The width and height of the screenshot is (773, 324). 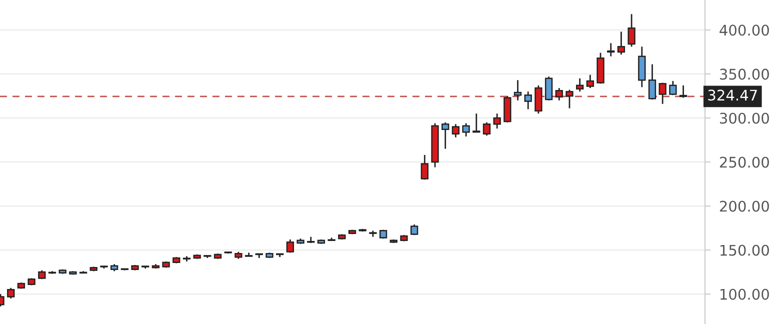 What do you see at coordinates (744, 30) in the screenshot?
I see `y-tick-label: 400.00` at bounding box center [744, 30].